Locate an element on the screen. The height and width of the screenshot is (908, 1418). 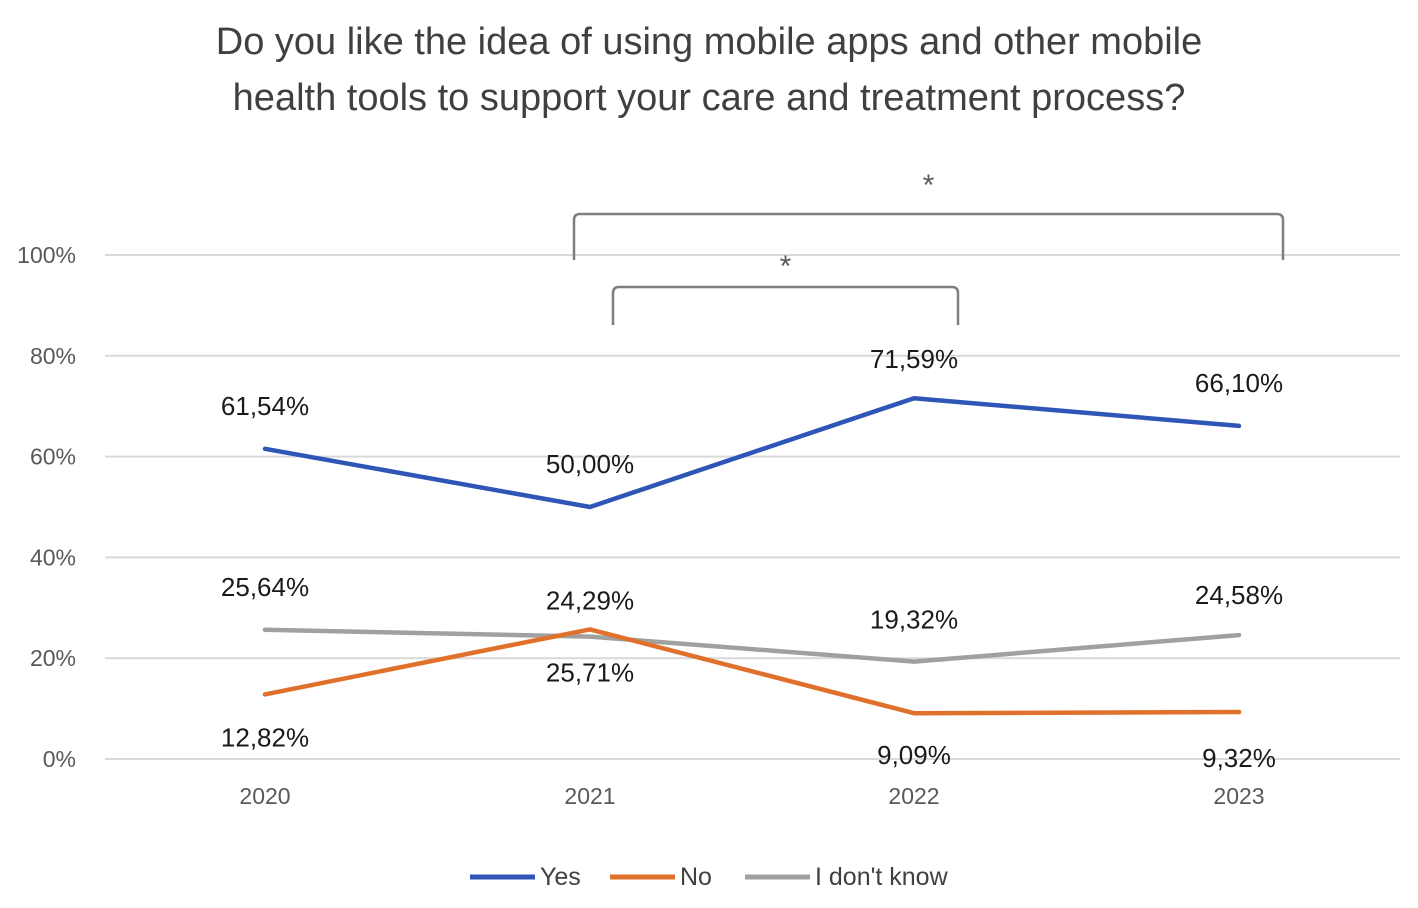
y-tick-label: 0% is located at coordinates (59, 759).